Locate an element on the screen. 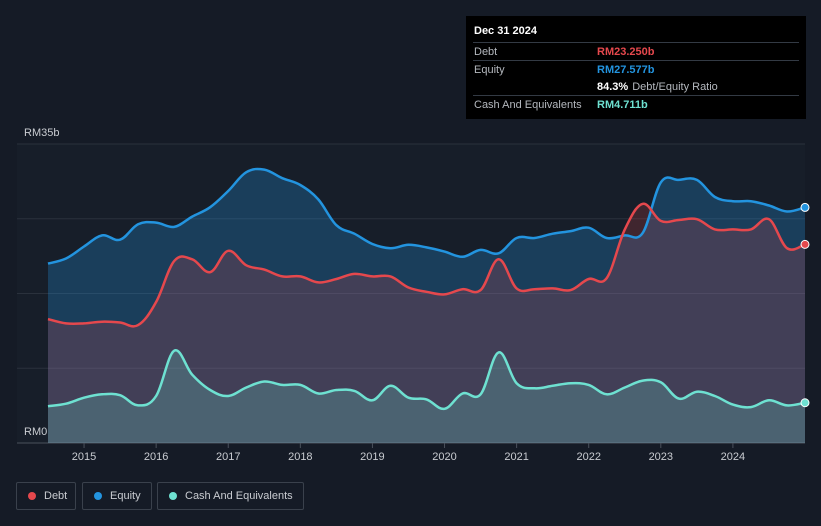 This screenshot has width=821, height=526. tooltip-cash-label: Cash And Equivalents is located at coordinates (528, 104).